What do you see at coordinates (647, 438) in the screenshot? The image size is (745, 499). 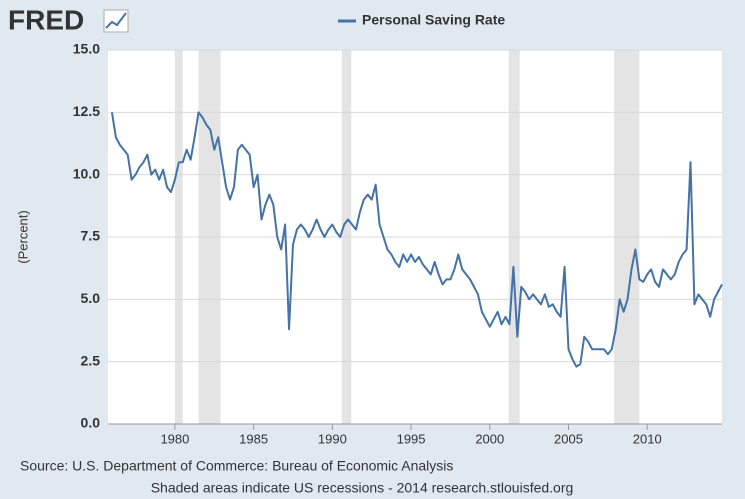 I see `x-tick-label: 2010` at bounding box center [647, 438].